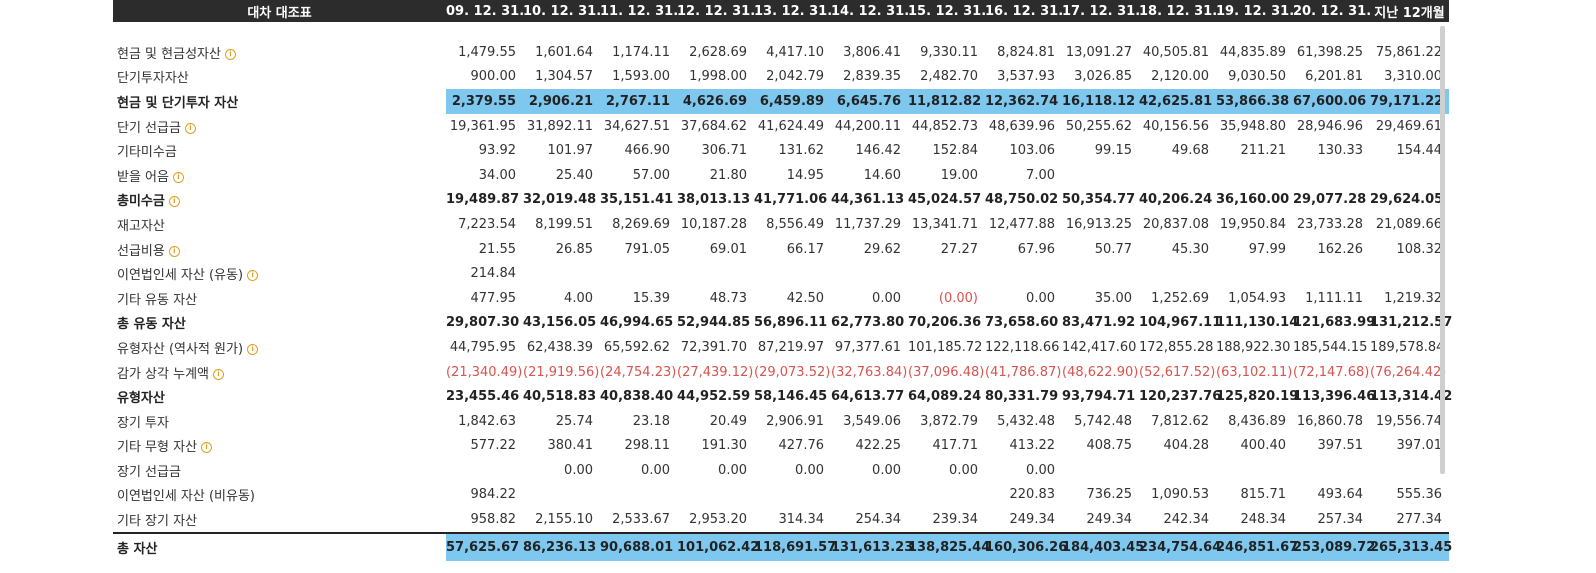 This screenshot has width=1596, height=573. What do you see at coordinates (279, 298) in the screenshot?
I see `row-label-cell: 기타 유동 자산` at bounding box center [279, 298].